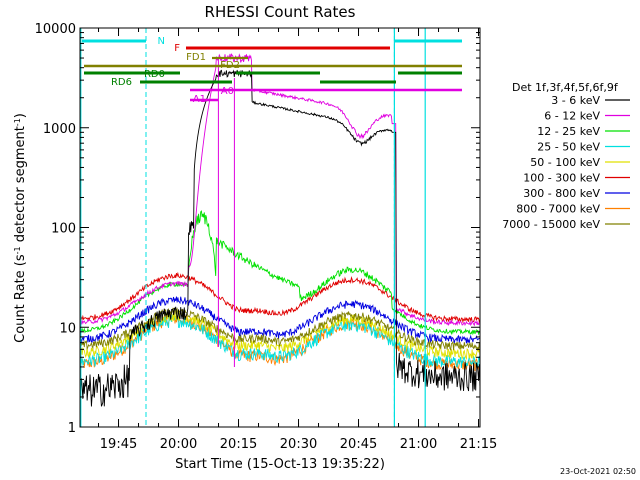 This screenshot has height=480, width=640. What do you see at coordinates (199, 99) in the screenshot?
I see `flag-label: A1` at bounding box center [199, 99].